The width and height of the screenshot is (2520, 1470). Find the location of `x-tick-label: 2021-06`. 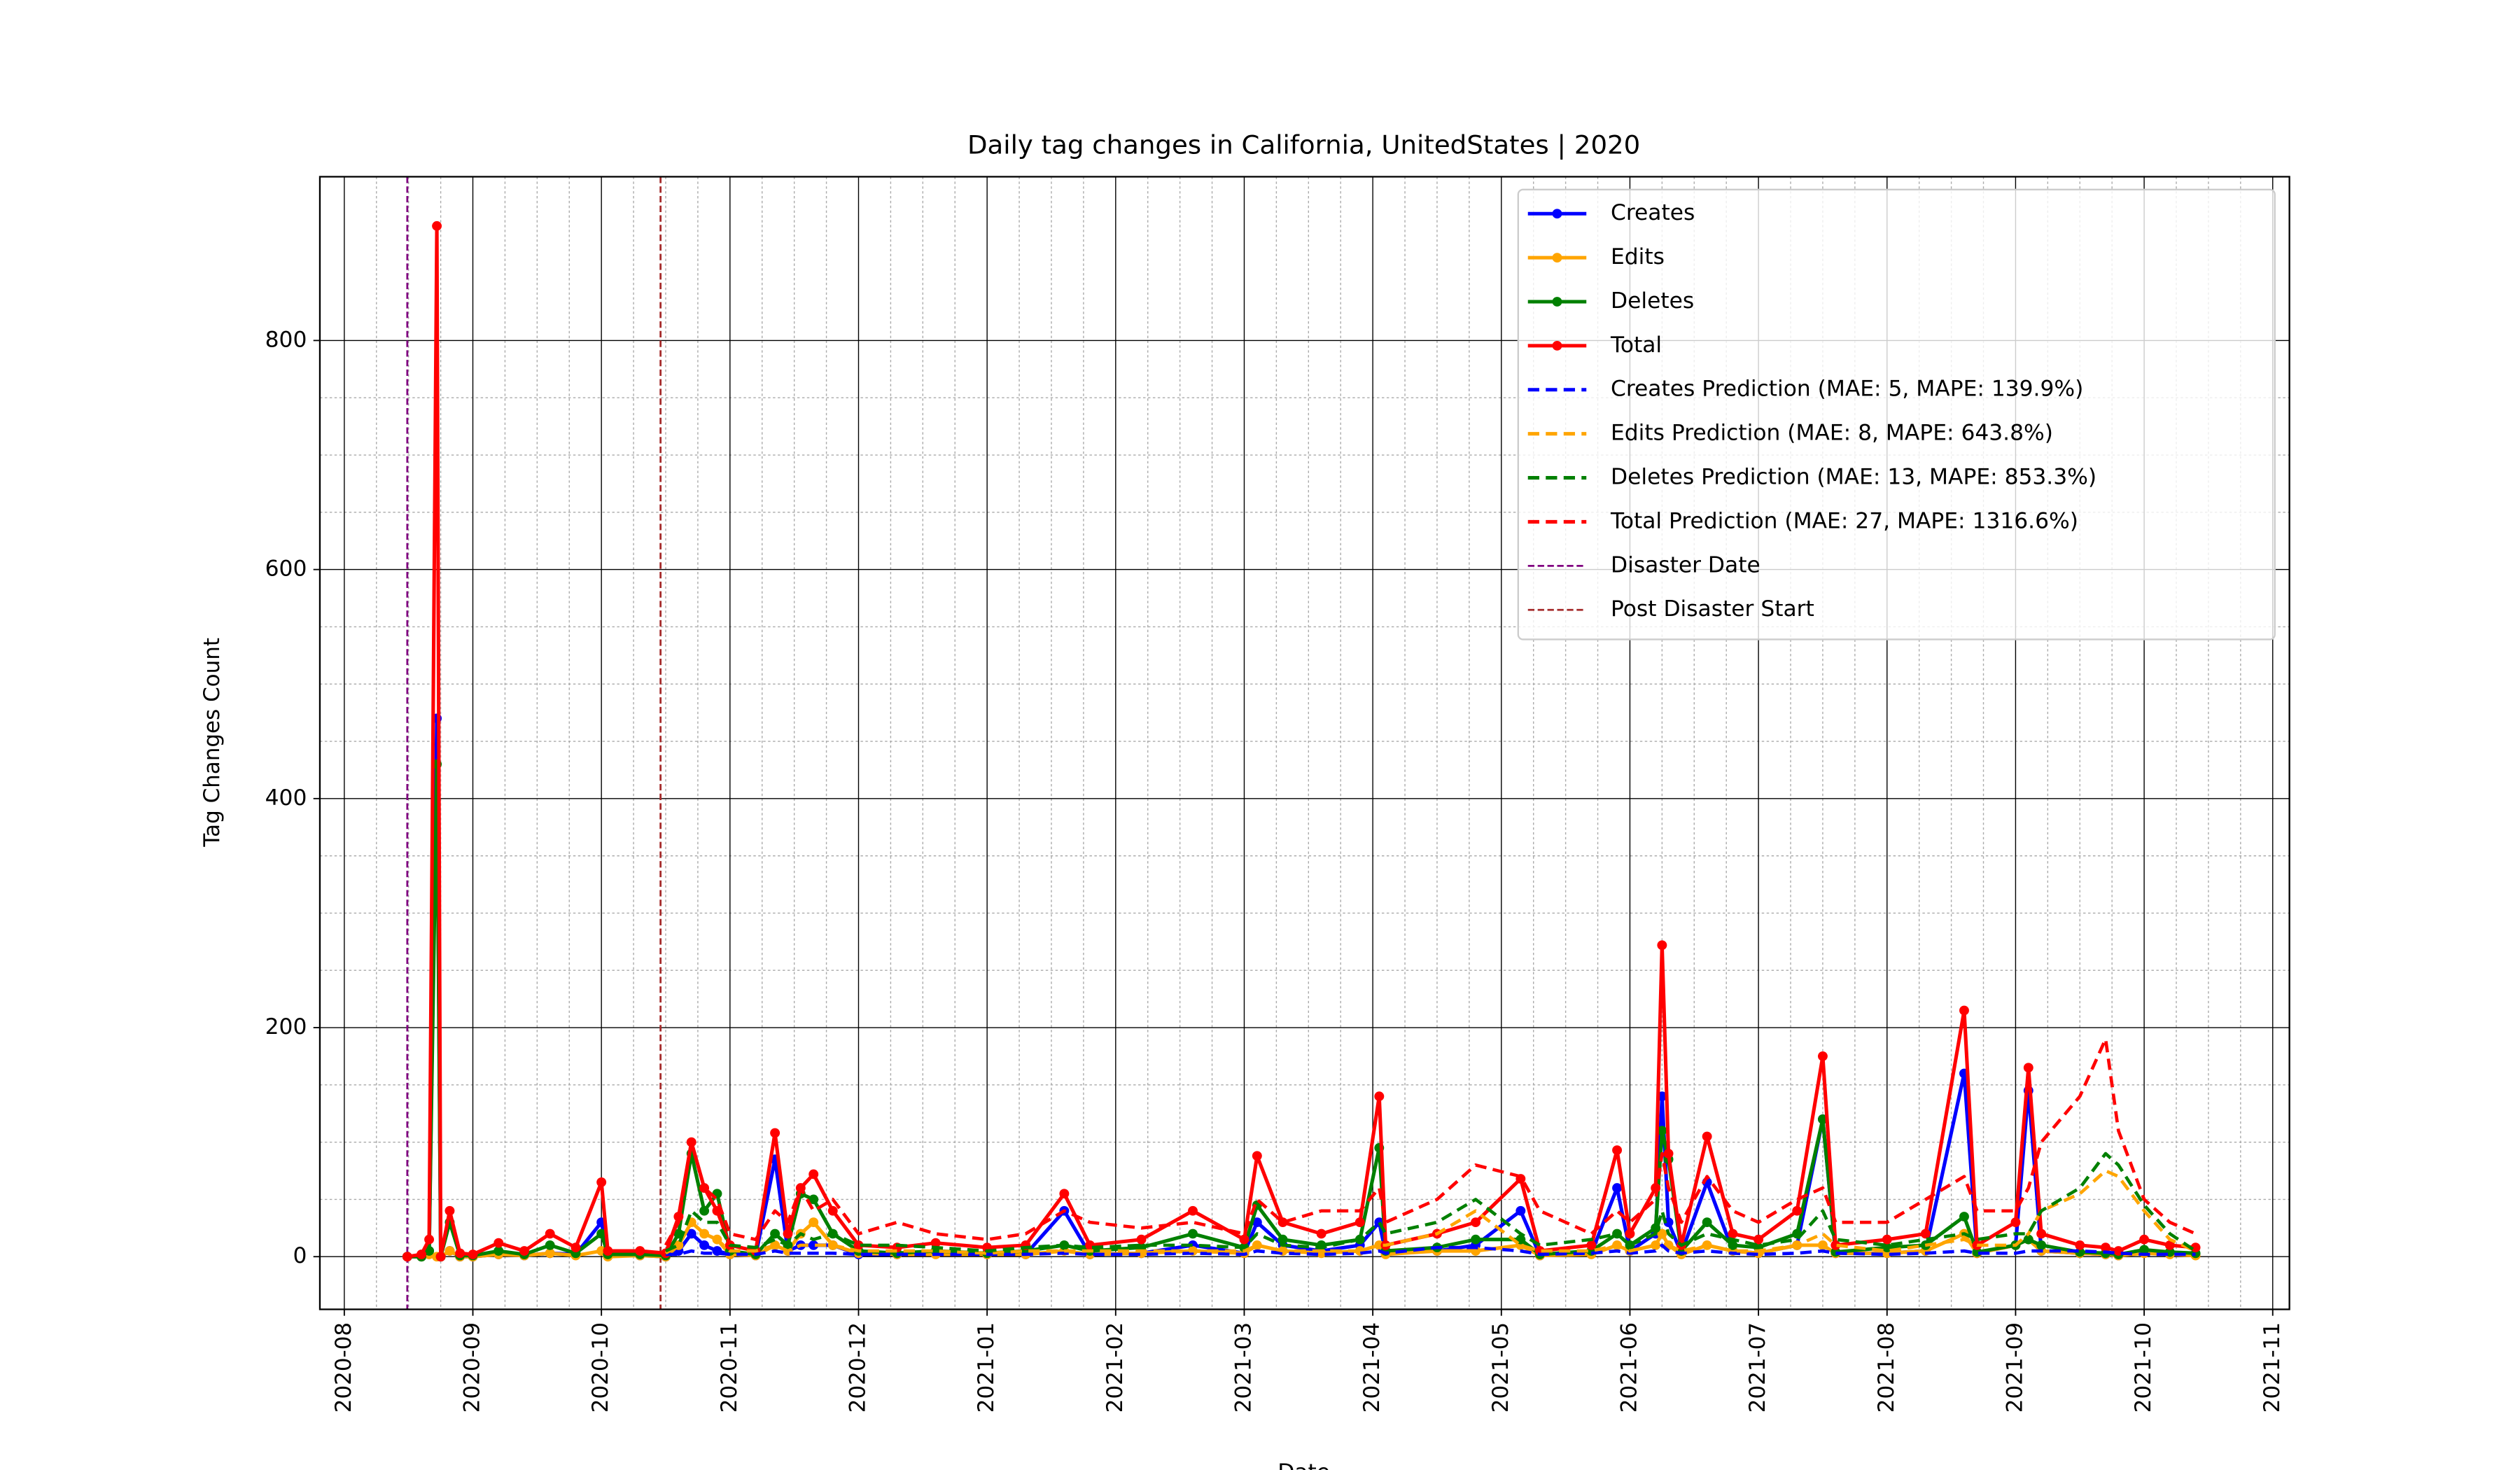

x-tick-label: 2021-06 is located at coordinates (1629, 1367).